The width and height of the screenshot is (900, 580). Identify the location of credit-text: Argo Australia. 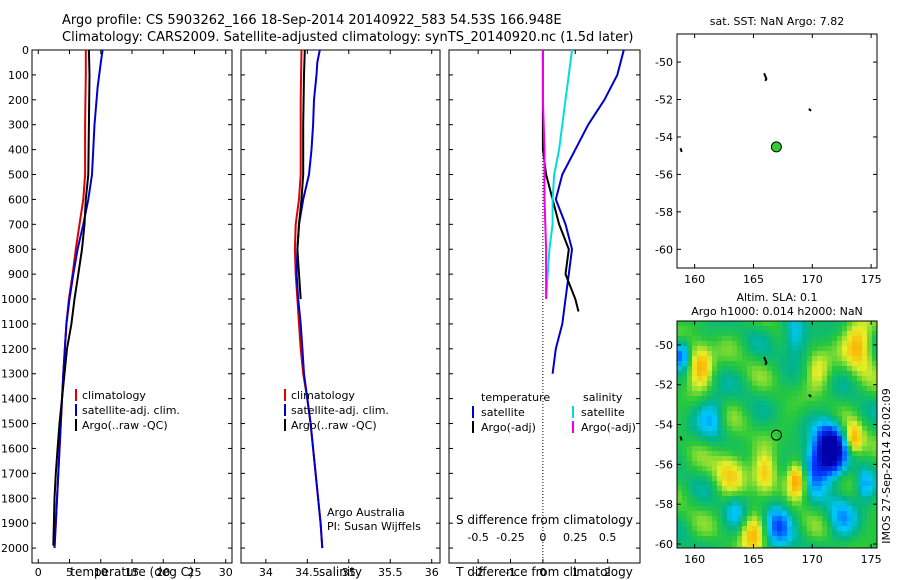
(366, 512).